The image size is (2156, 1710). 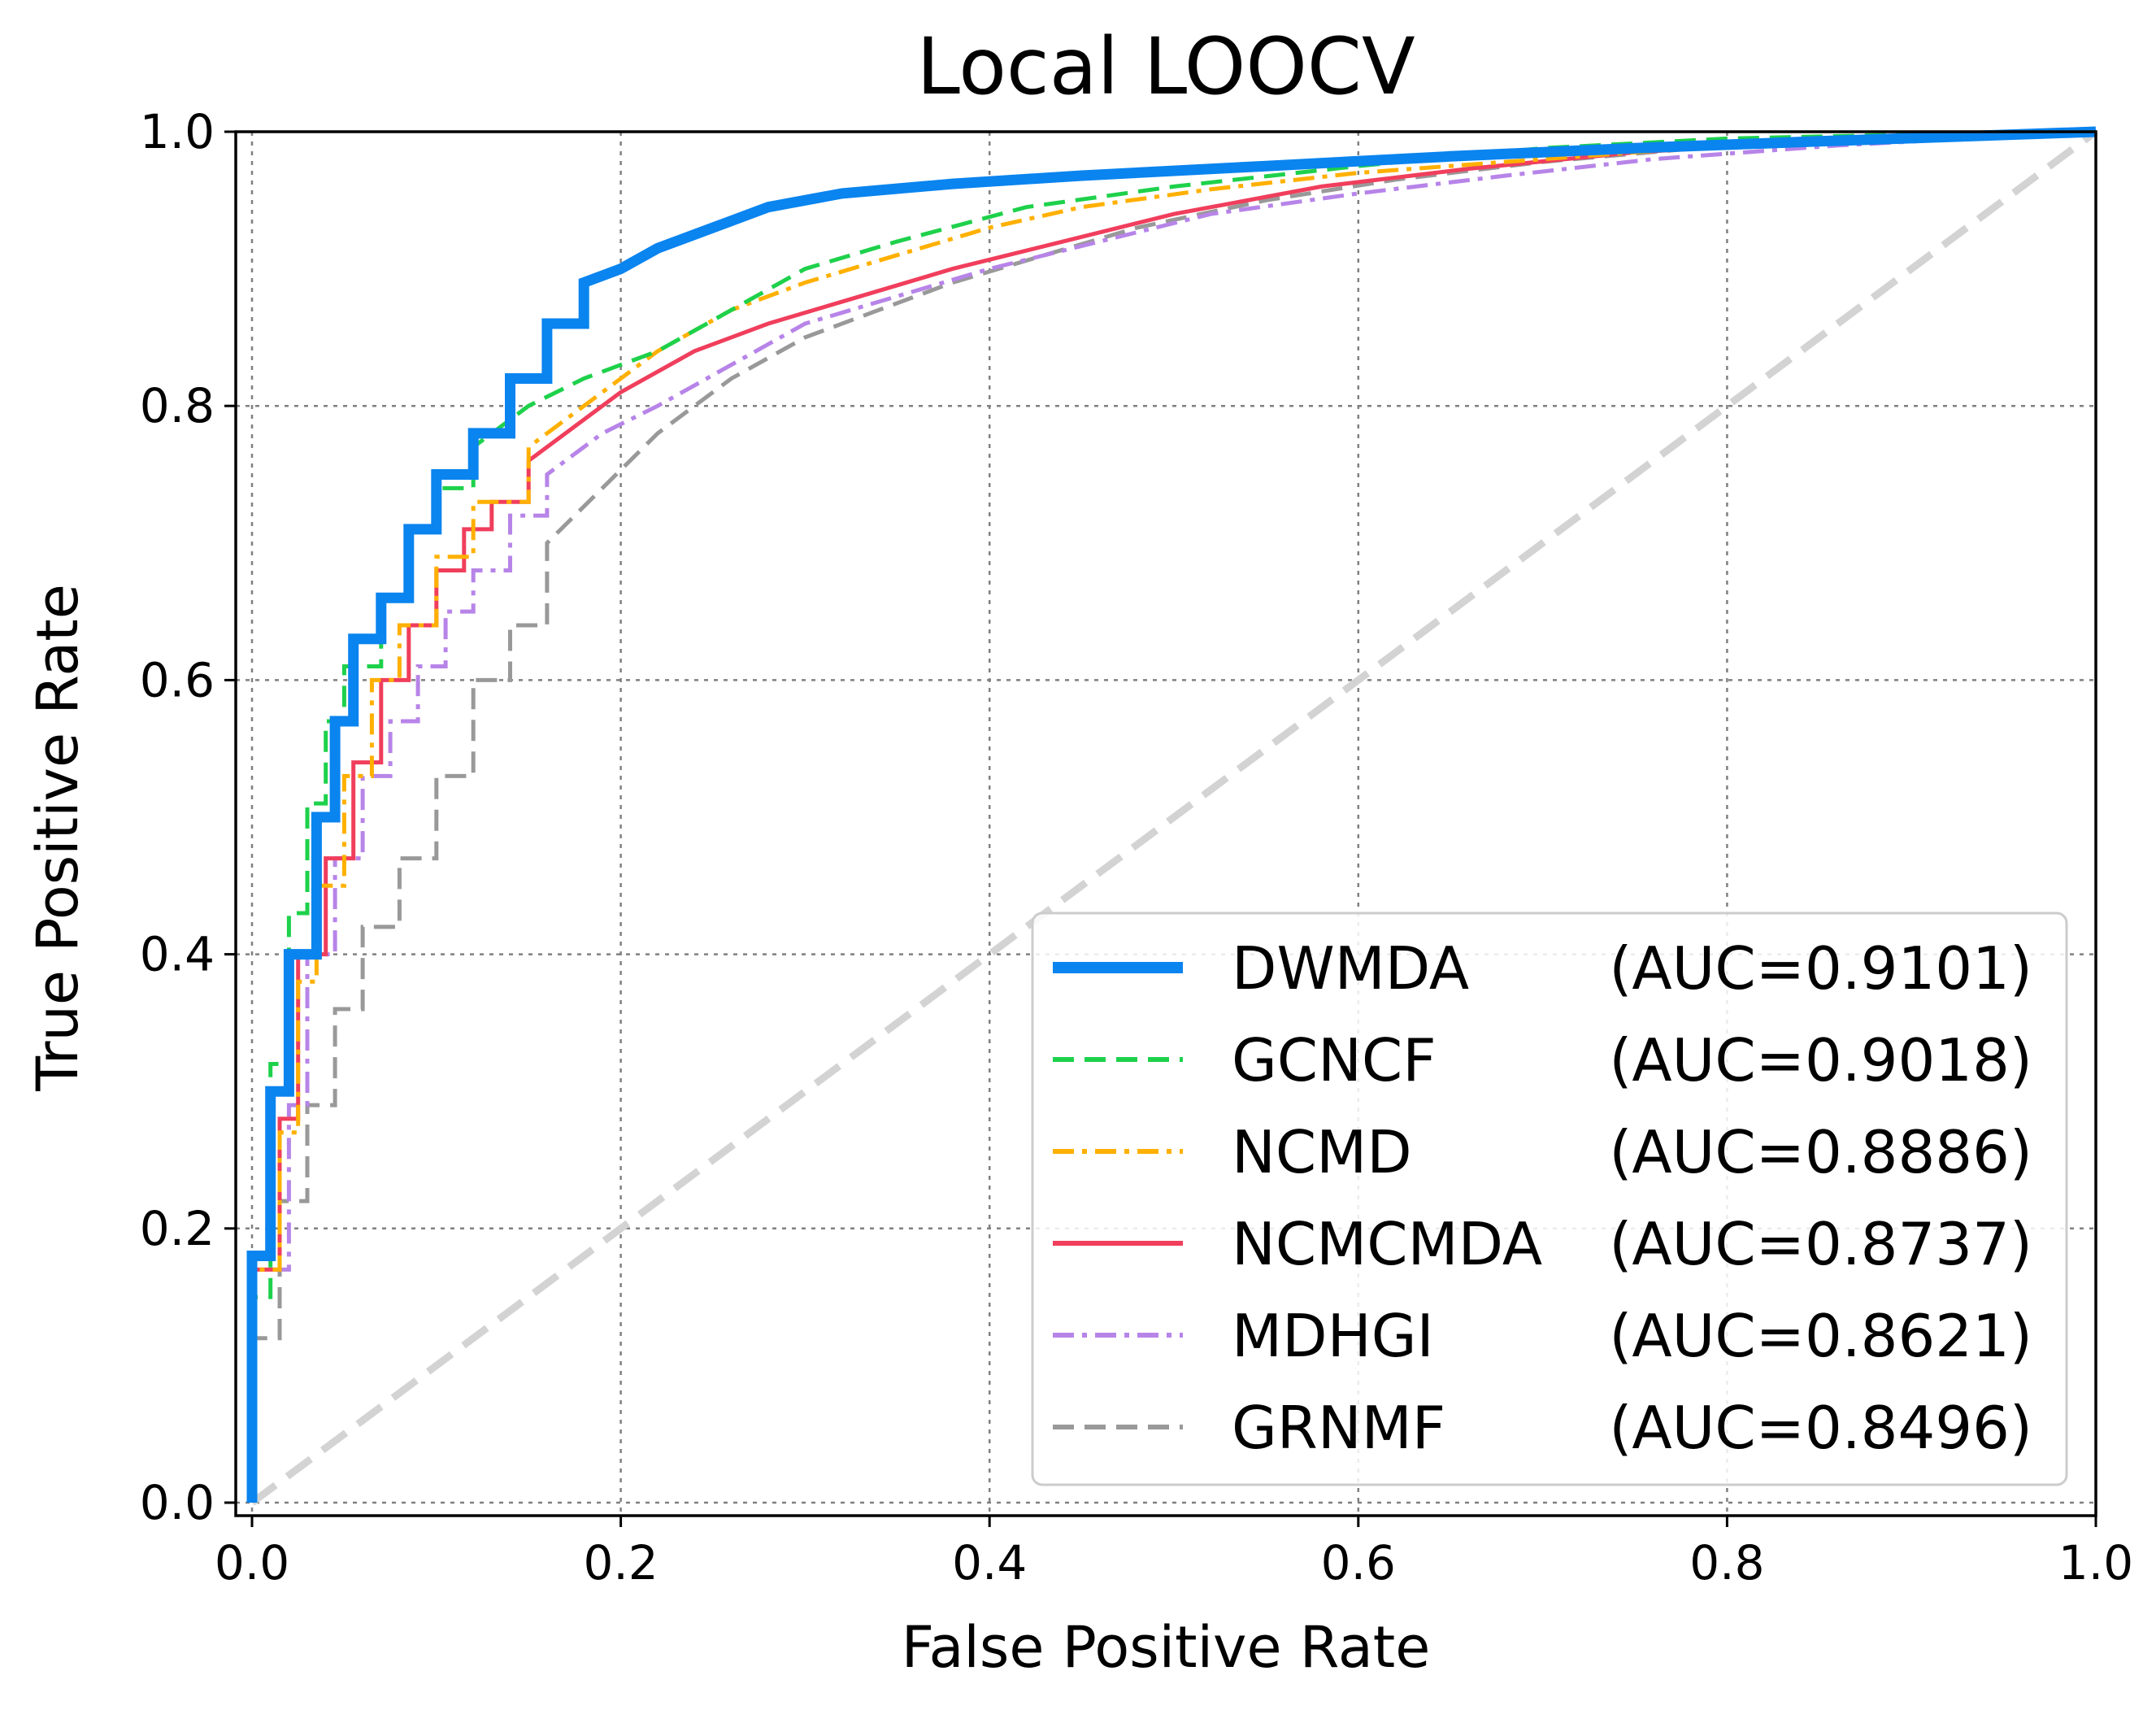 I want to click on x-axis-label: False Positive Rate, so click(x=1166, y=1647).